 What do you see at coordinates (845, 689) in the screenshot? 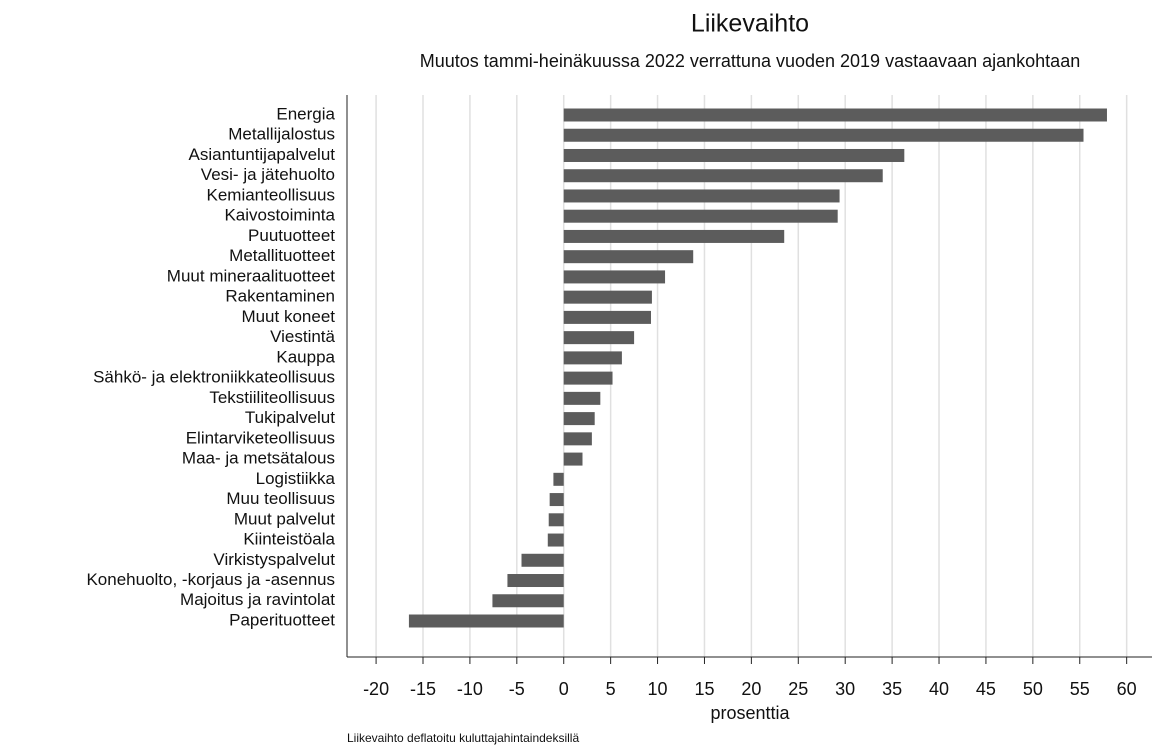
I see `x-tick-label: 30` at bounding box center [845, 689].